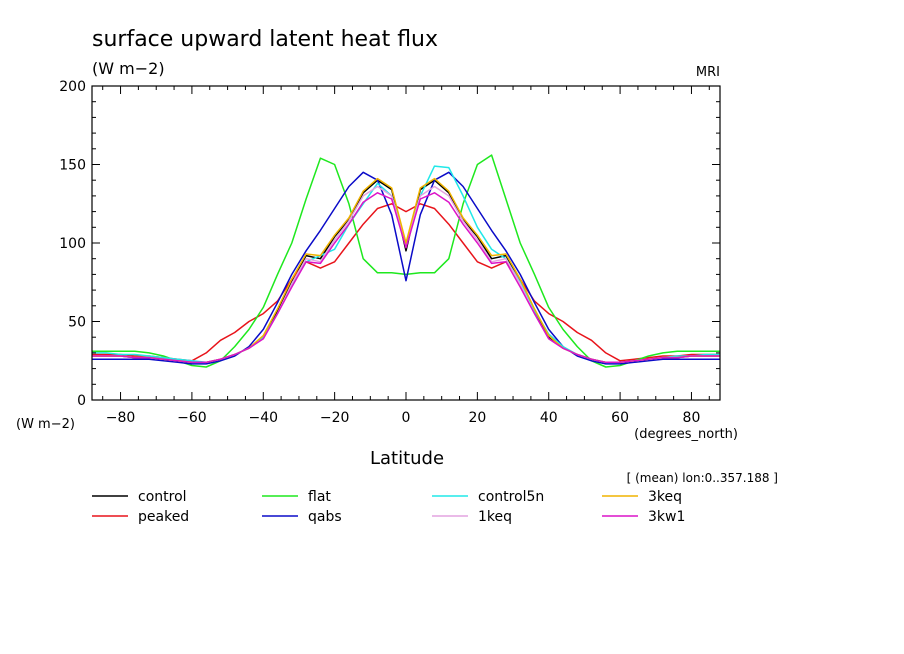  I want to click on x-tick-label: −60, so click(192, 418).